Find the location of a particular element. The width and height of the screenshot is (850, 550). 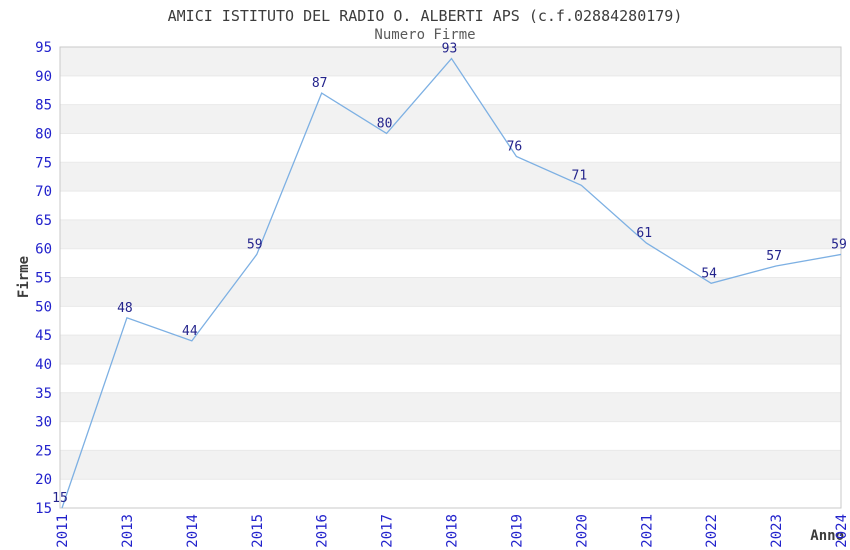

y-tick-label: 75 is located at coordinates (43, 163).